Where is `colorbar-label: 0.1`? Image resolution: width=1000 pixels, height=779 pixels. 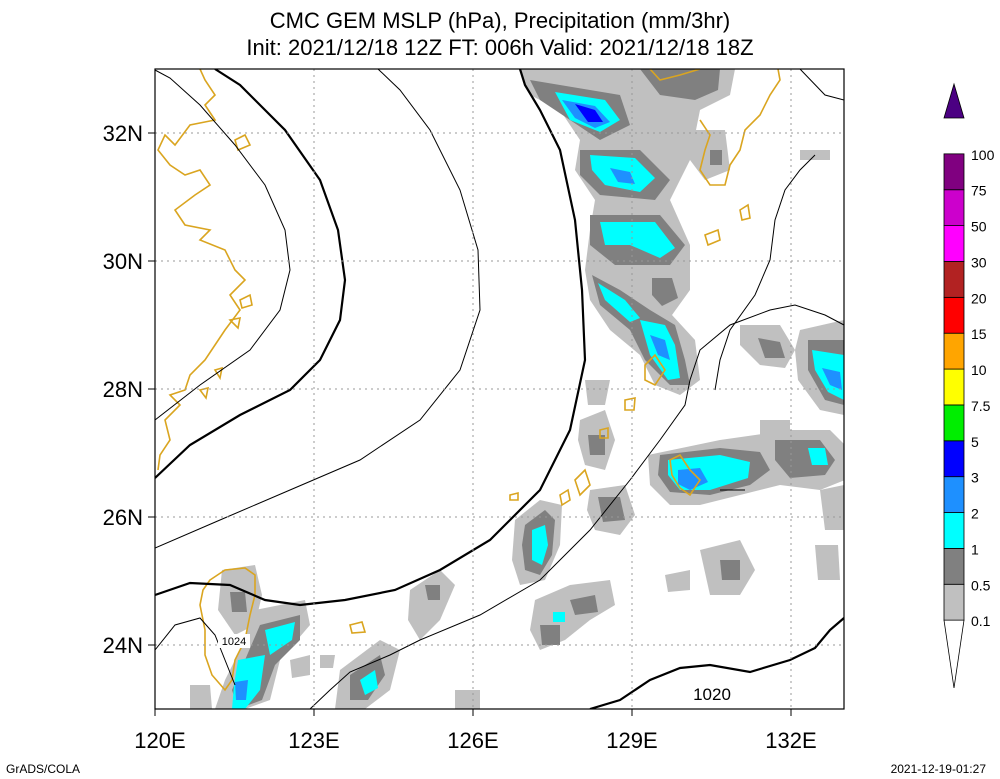 colorbar-label: 0.1 is located at coordinates (981, 621).